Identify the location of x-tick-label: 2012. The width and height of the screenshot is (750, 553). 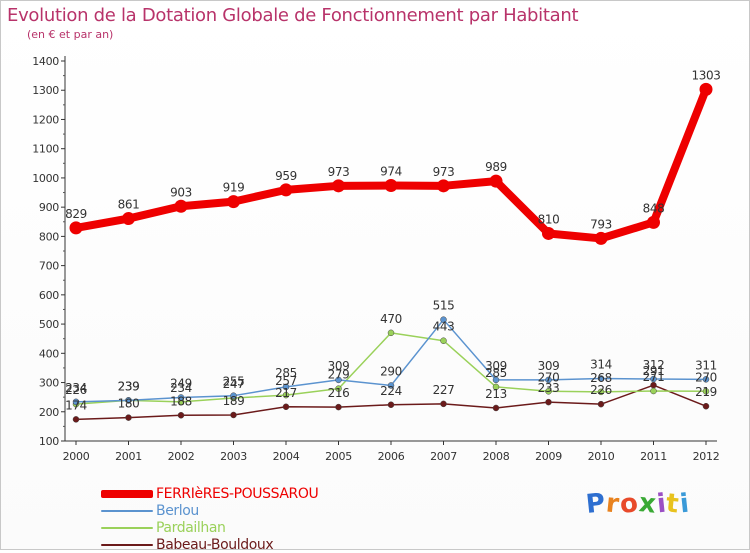
(706, 456).